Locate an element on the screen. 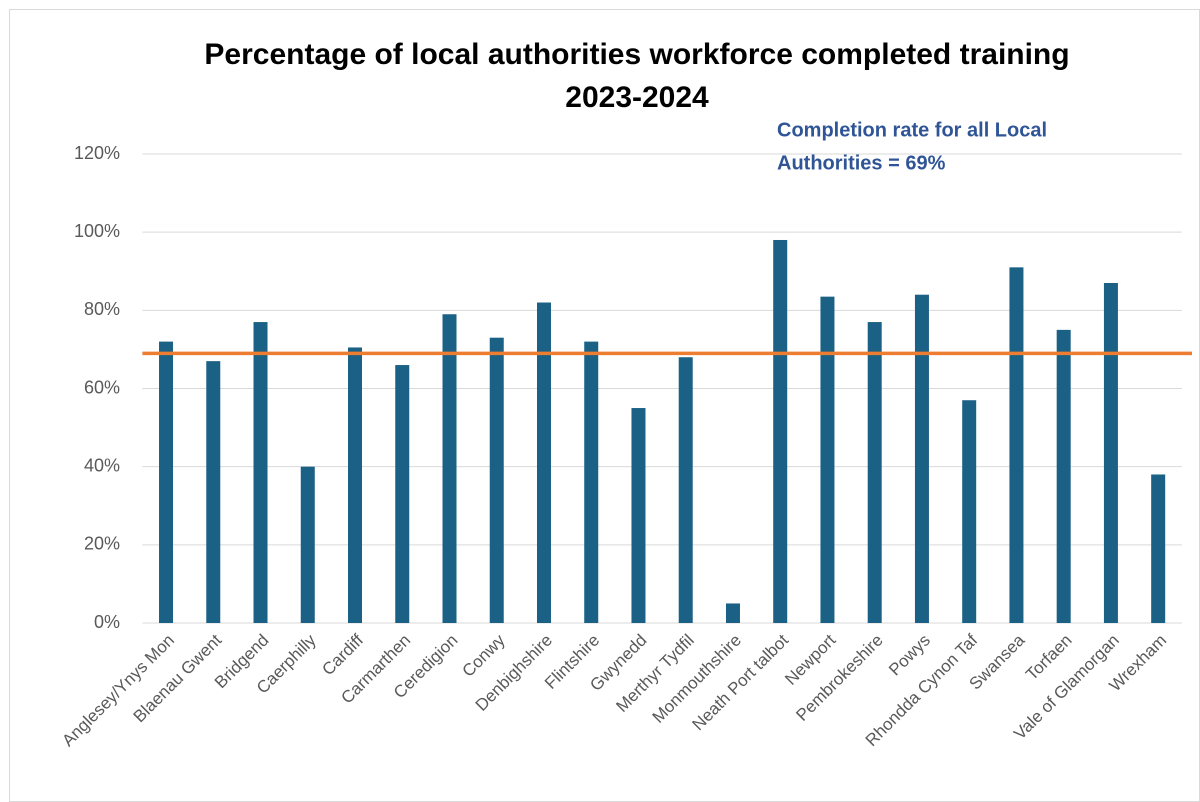  y-tick-label: 120% is located at coordinates (97, 153).